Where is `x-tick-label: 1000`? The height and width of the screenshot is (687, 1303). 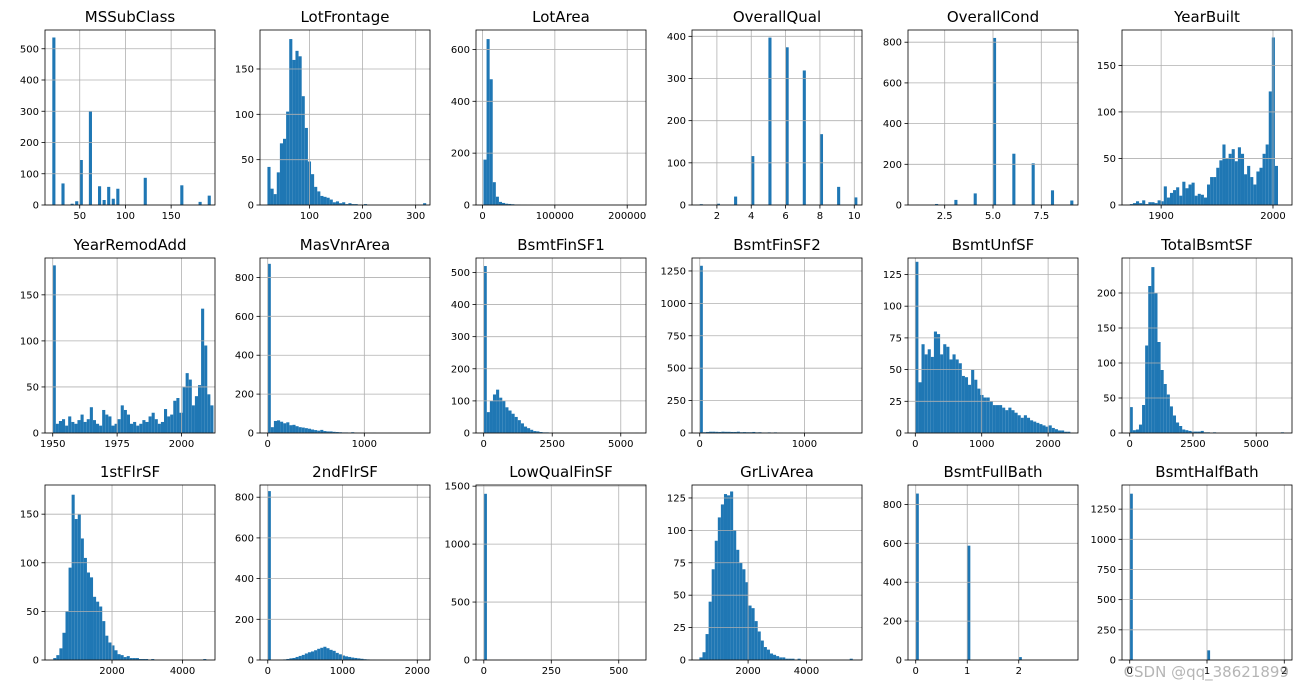
x-tick-label: 1000 is located at coordinates (364, 444).